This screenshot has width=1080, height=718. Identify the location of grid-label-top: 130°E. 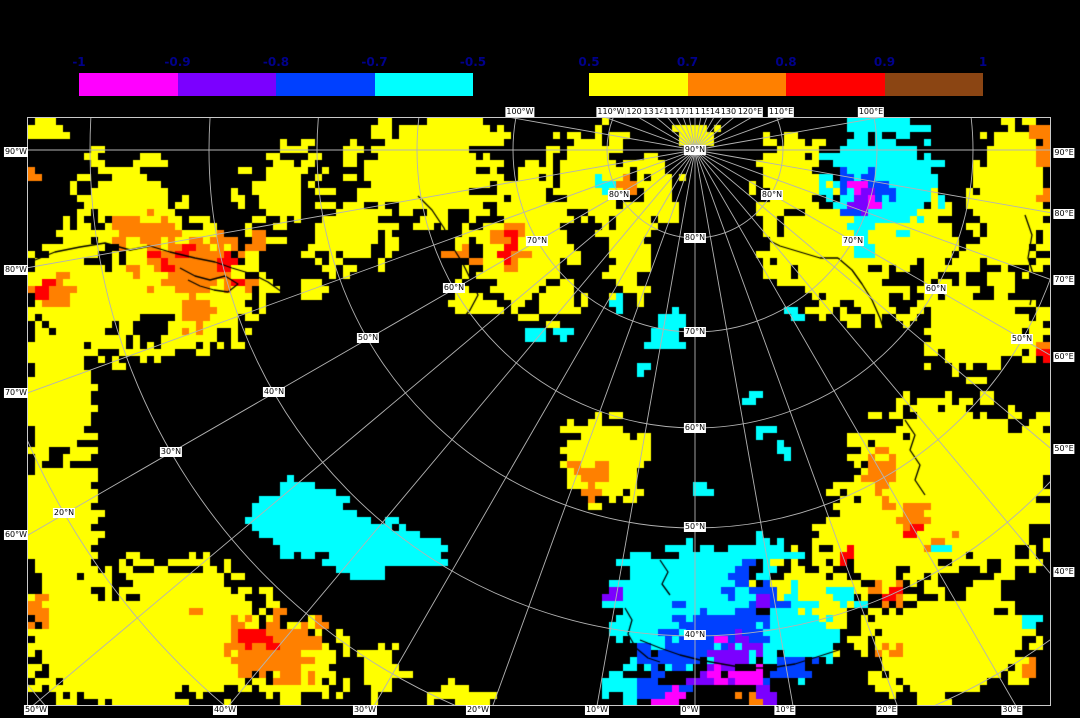
(733, 112).